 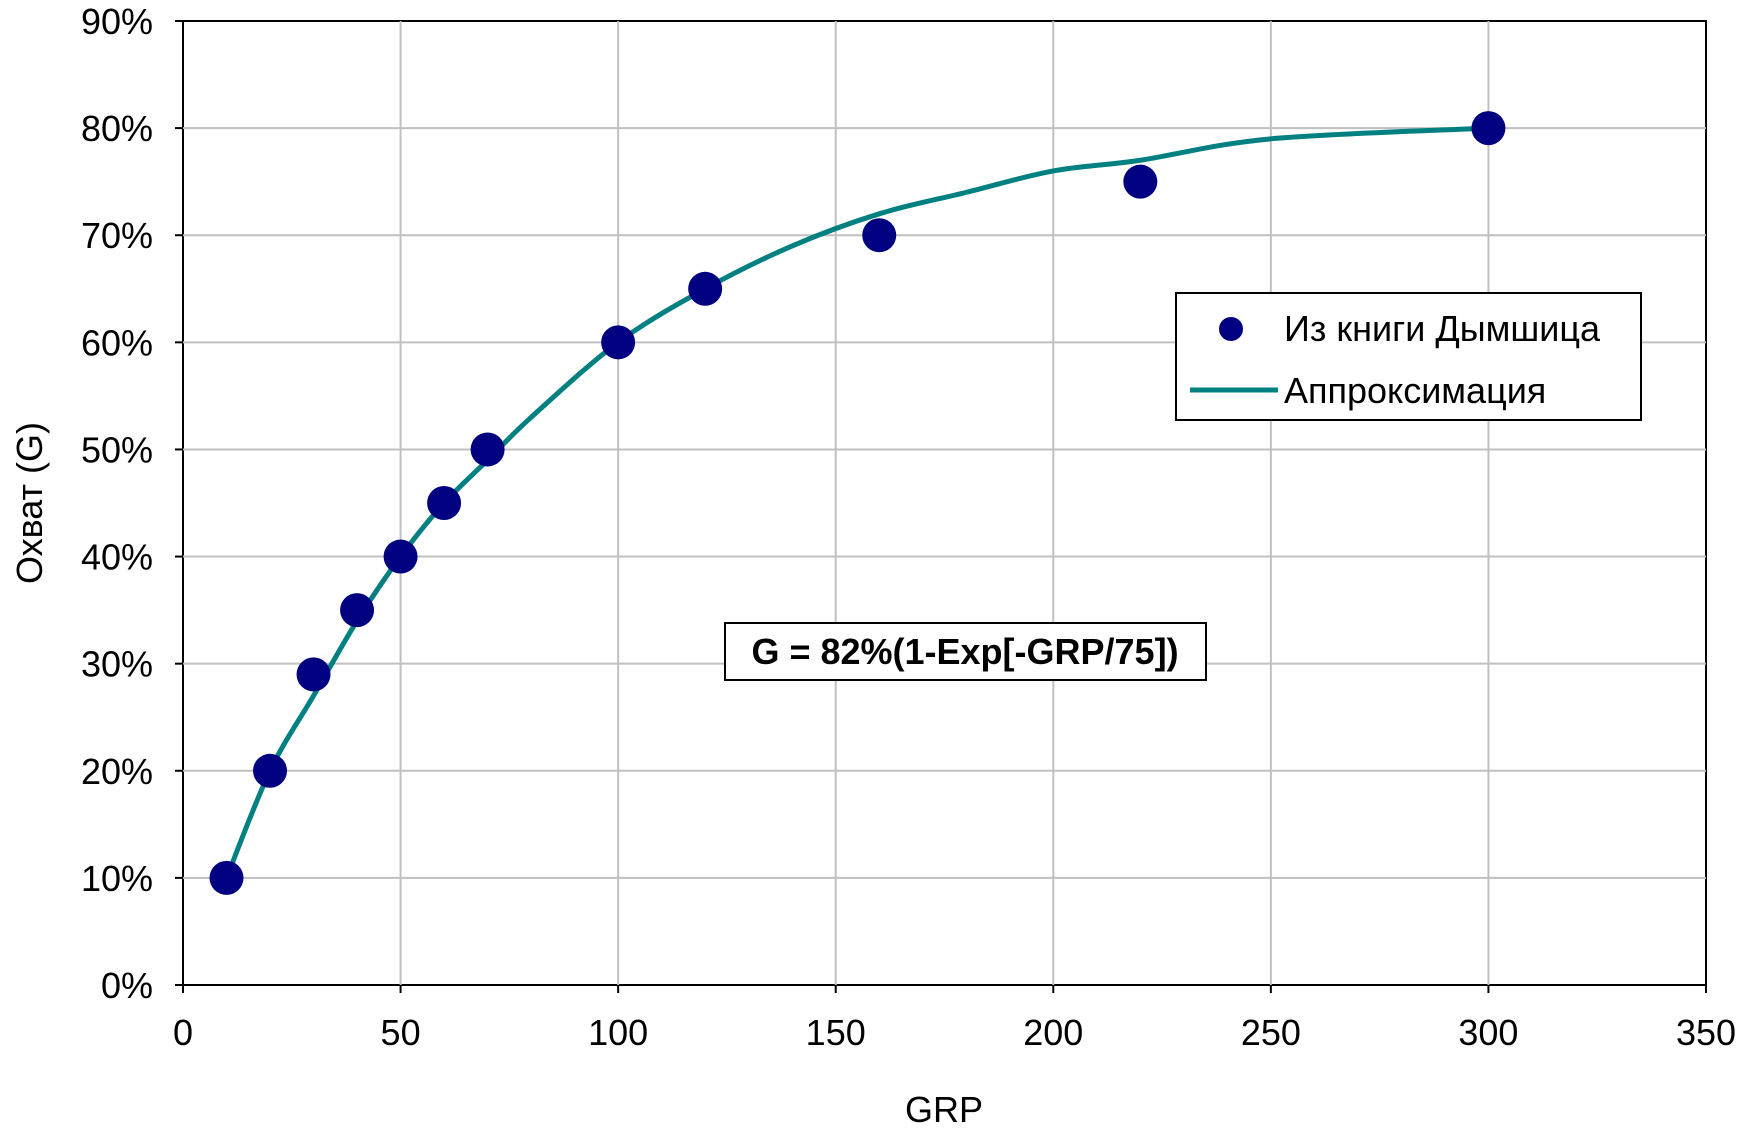 I want to click on formula-text: G = 82%(1-Exp[-GRP/75]), so click(x=964, y=651).